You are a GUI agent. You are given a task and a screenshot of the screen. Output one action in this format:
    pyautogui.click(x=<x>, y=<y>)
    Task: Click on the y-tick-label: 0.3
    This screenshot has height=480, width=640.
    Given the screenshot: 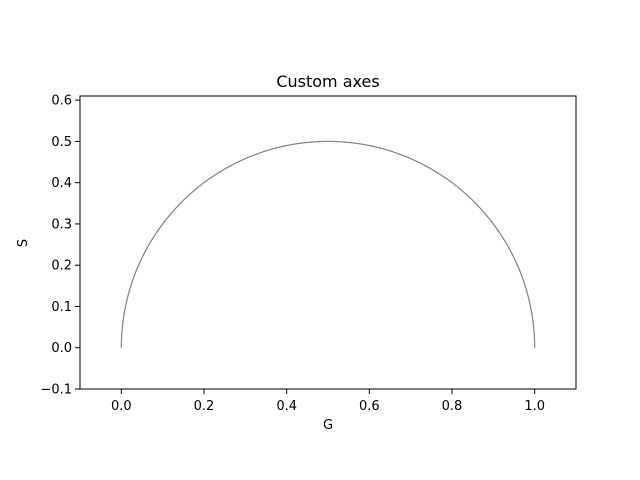 What is the action you would take?
    pyautogui.click(x=61, y=224)
    